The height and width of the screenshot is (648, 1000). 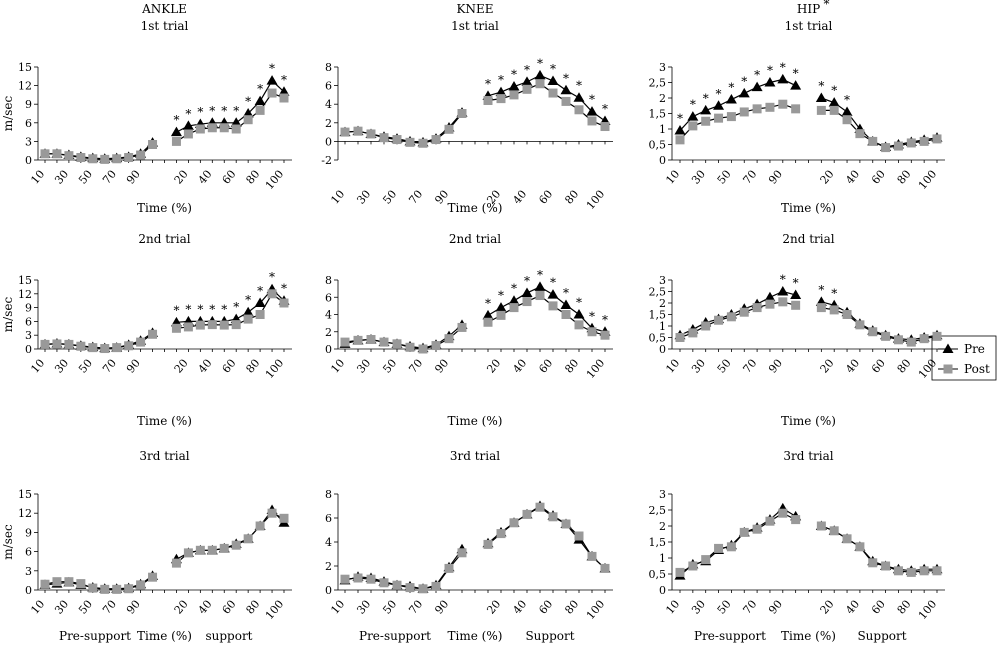 What do you see at coordinates (164, 208) in the screenshot?
I see `x-axis-label: Time (%)` at bounding box center [164, 208].